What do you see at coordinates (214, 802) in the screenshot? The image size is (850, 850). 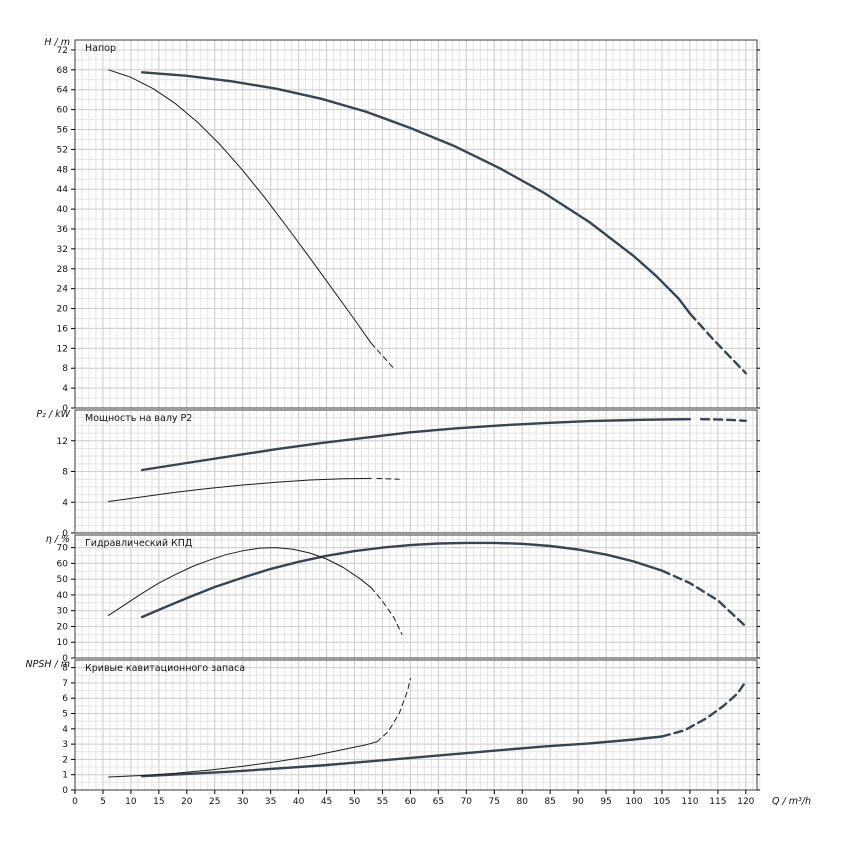 I see `tick-label: 25` at bounding box center [214, 802].